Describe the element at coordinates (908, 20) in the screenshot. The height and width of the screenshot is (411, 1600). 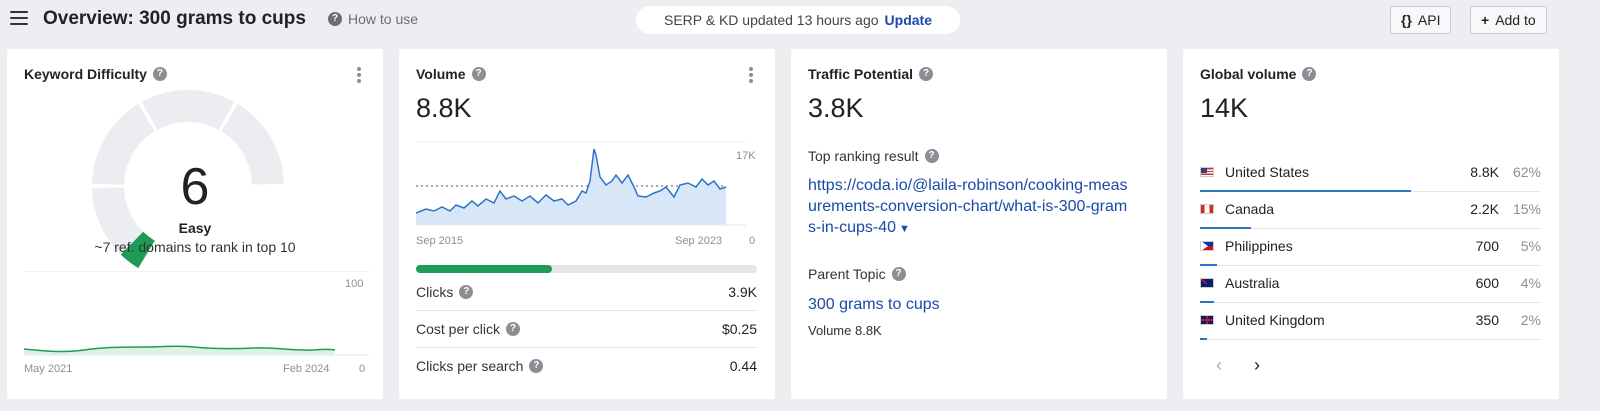
I see `update-link: Update` at that location.